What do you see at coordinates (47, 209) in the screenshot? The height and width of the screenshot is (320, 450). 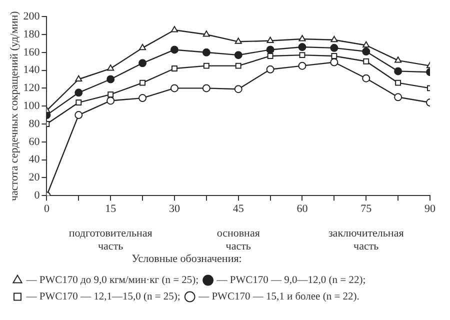 I see `x-tick-label: 0` at bounding box center [47, 209].